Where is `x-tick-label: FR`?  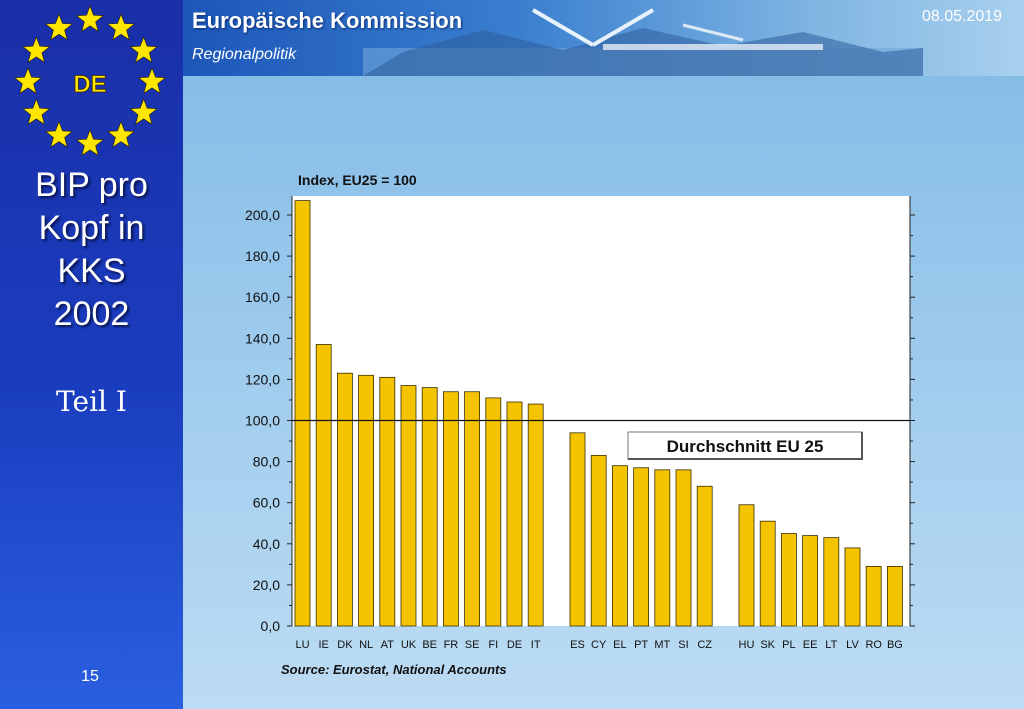 x-tick-label: FR is located at coordinates (451, 645).